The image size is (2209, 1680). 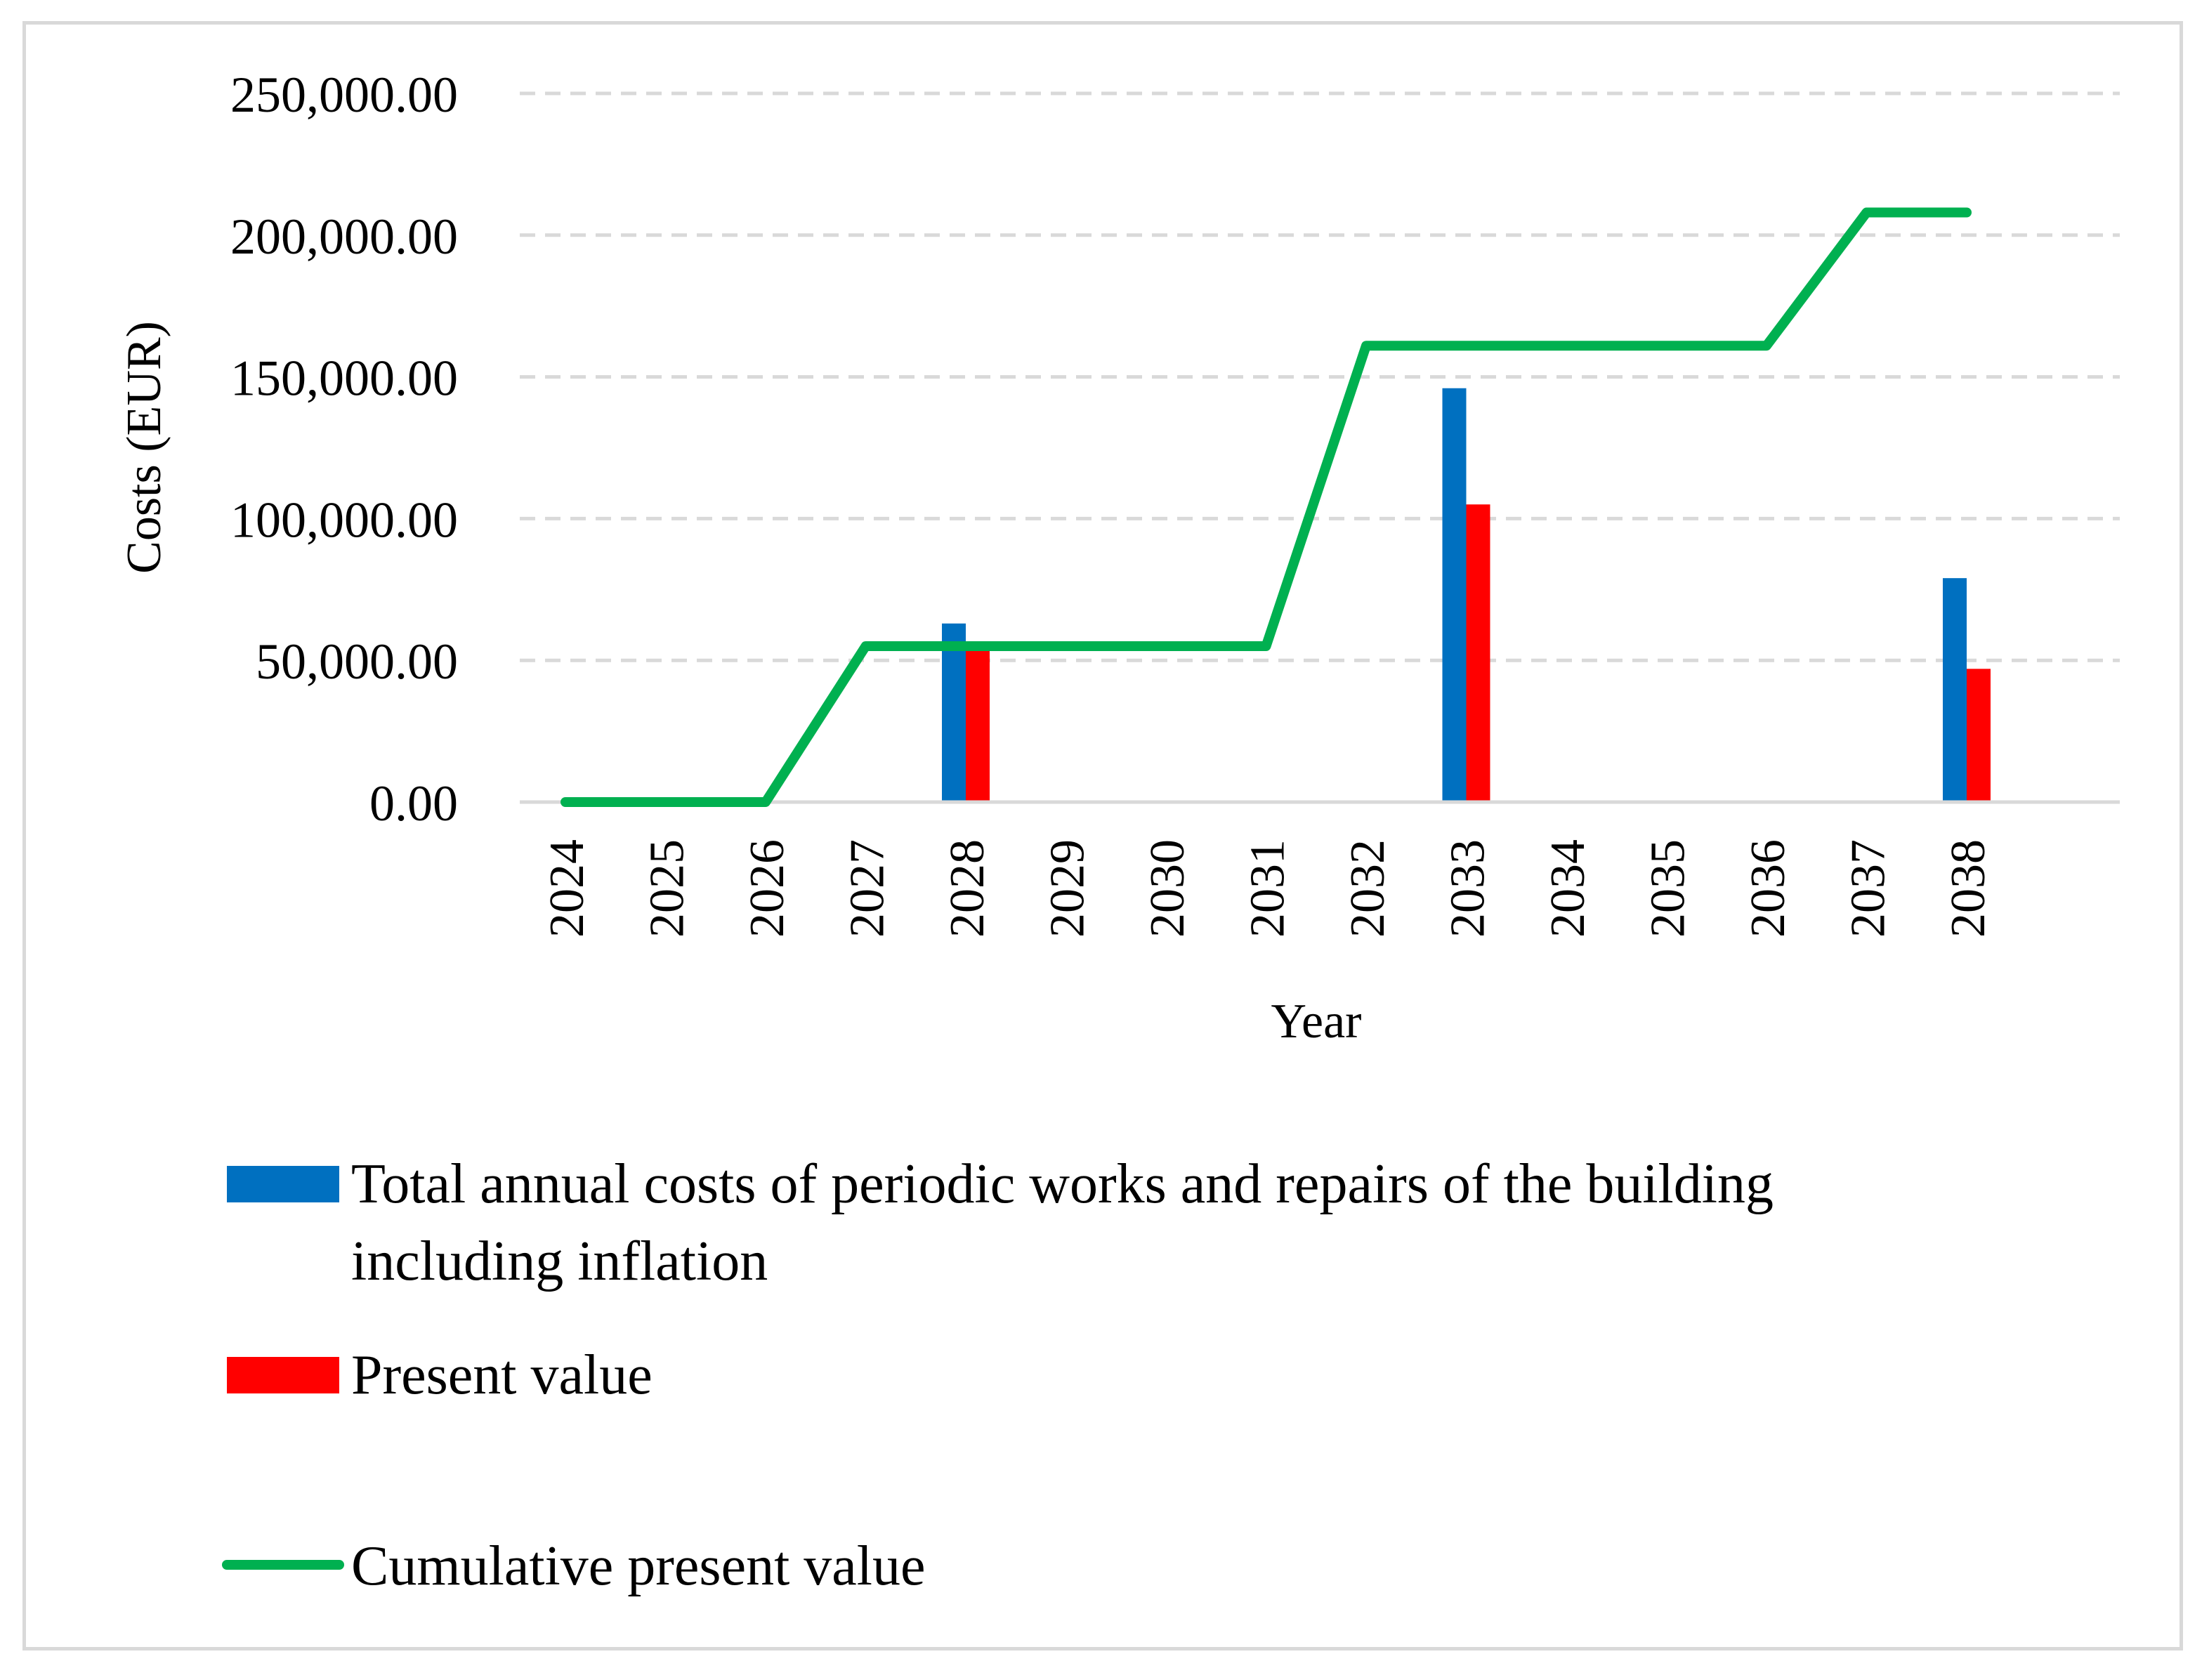 I want to click on x-axis-title: Year, so click(x=1316, y=1022).